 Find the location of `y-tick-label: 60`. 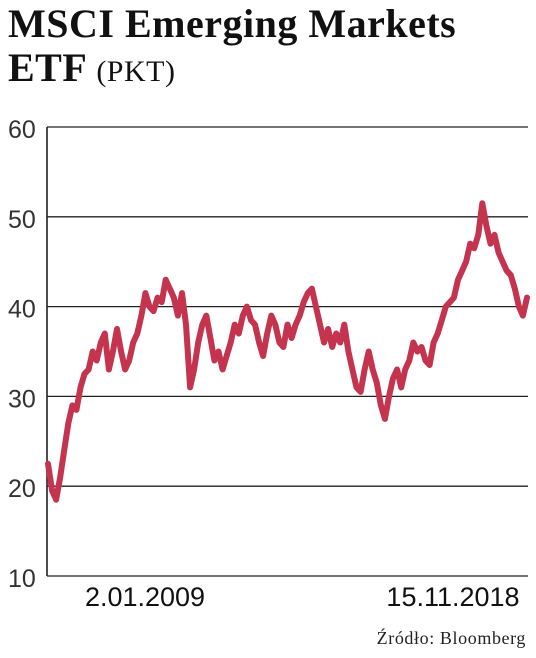

y-tick-label: 60 is located at coordinates (22, 130).